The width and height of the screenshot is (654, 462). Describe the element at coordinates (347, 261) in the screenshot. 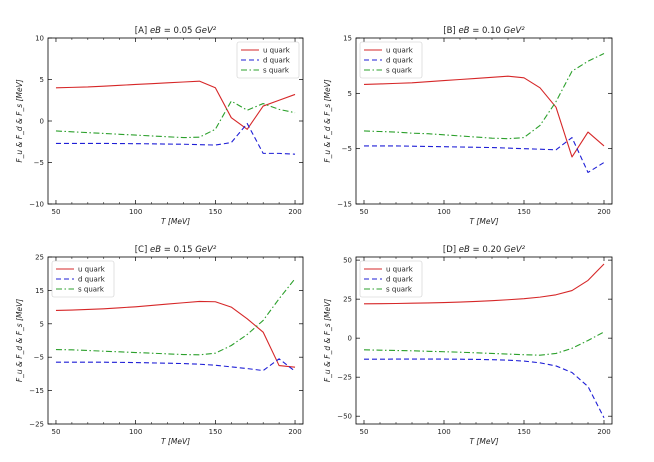

I see `y-tick-label: 50` at that location.